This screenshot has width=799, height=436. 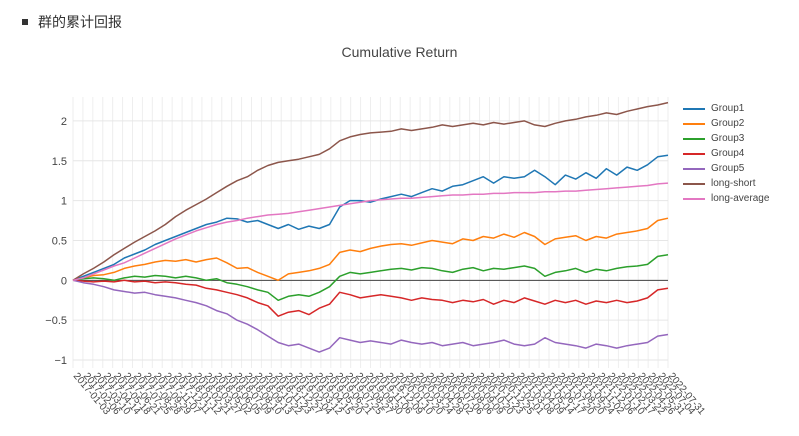 I want to click on legend-item-long-average: long-average, so click(x=726, y=198).